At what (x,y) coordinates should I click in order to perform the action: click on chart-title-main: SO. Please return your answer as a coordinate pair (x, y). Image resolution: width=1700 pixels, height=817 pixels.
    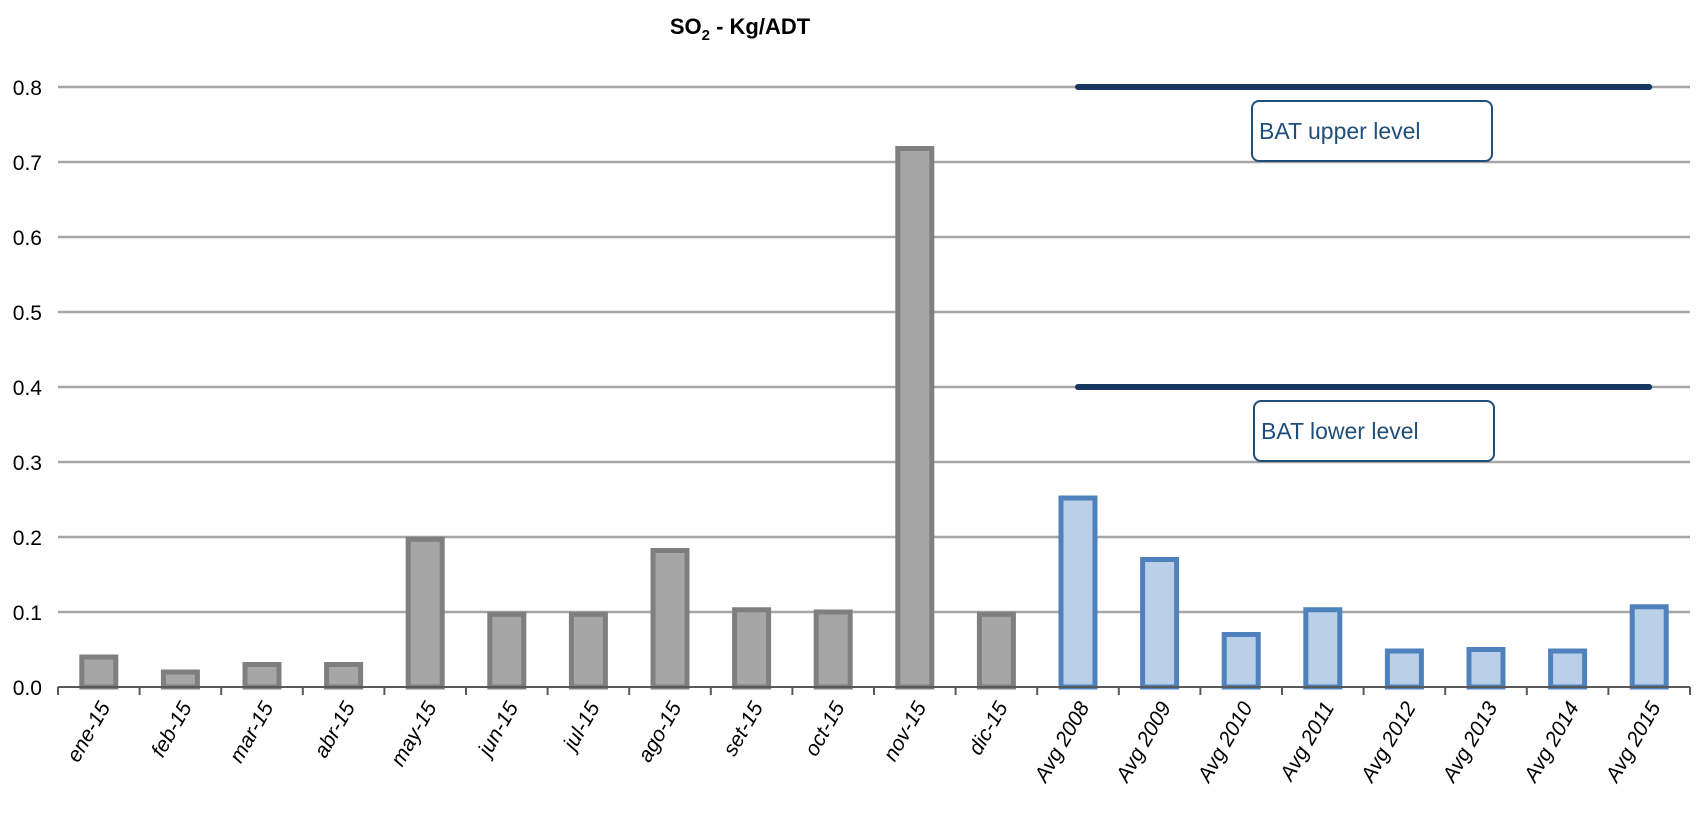
    Looking at the image, I should click on (686, 26).